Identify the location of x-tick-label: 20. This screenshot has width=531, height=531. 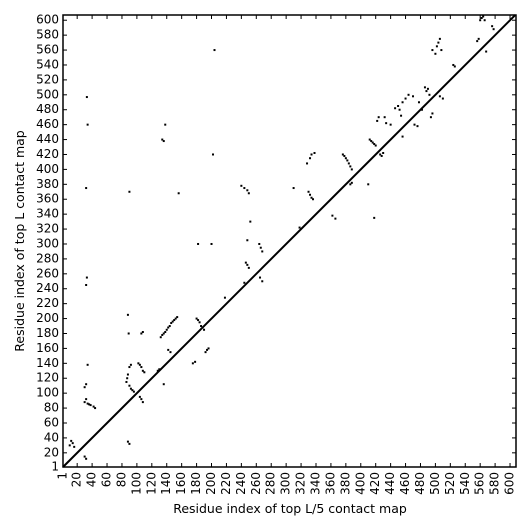
(77, 479).